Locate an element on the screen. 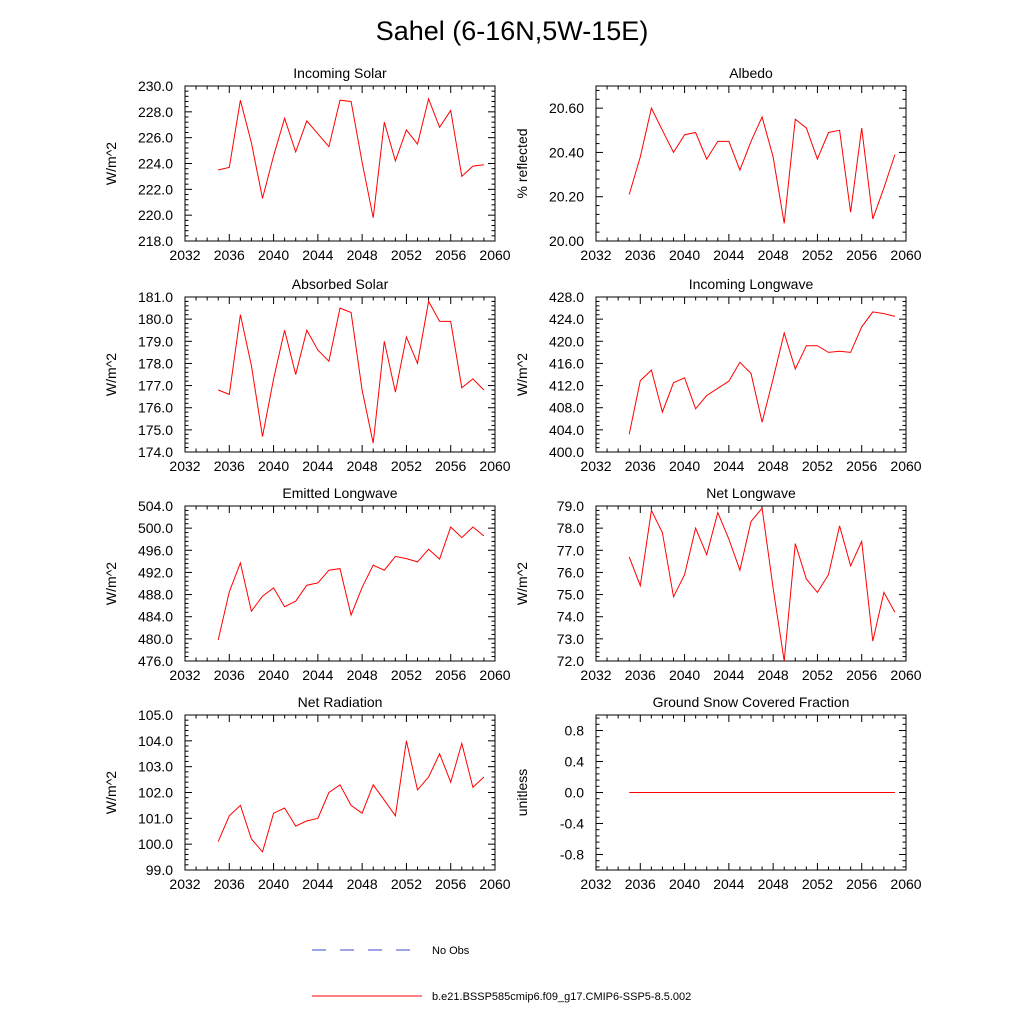 The width and height of the screenshot is (1024, 1024). y-tick-label: -0.8 is located at coordinates (572, 855).